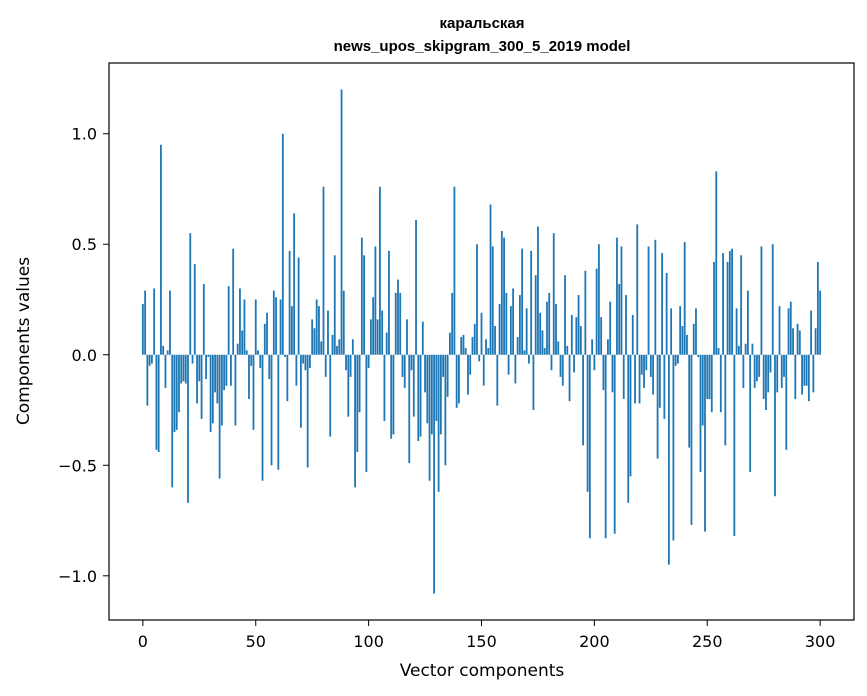 The height and width of the screenshot is (696, 867). Describe the element at coordinates (77, 465) in the screenshot. I see `y-tick-label-1: −0.5` at that location.